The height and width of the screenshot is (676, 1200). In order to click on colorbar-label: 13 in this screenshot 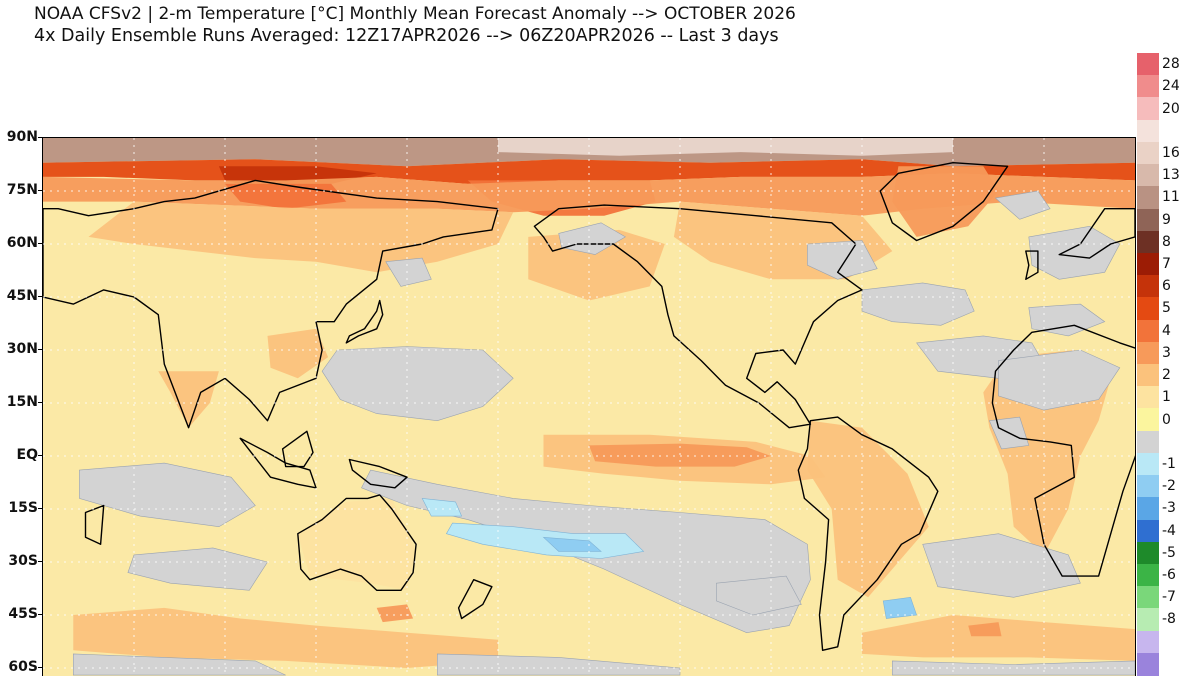, I will do `click(1171, 175)`.